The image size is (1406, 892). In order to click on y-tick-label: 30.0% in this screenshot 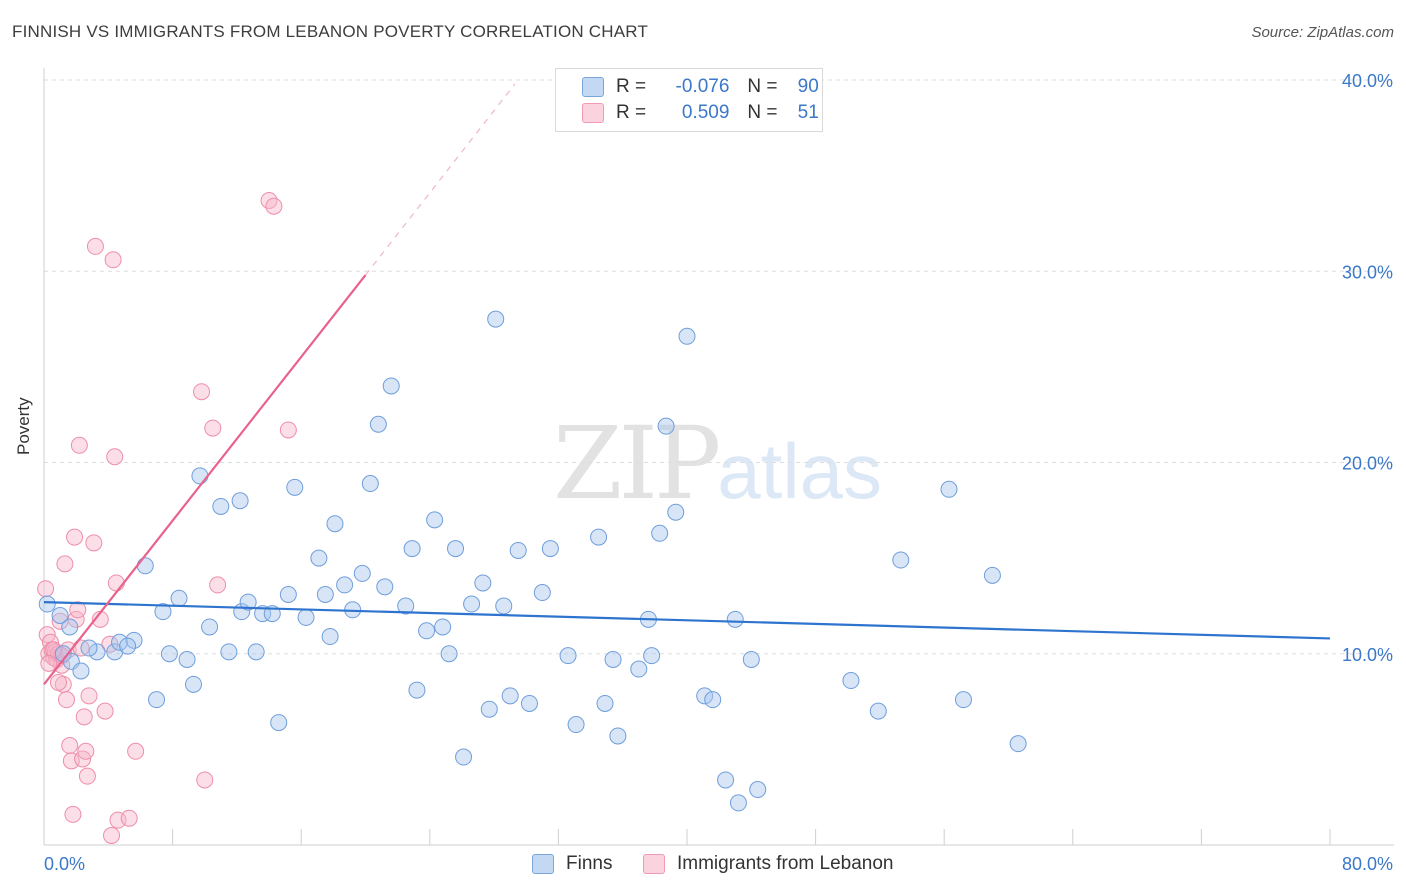, I will do `click(1367, 272)`.